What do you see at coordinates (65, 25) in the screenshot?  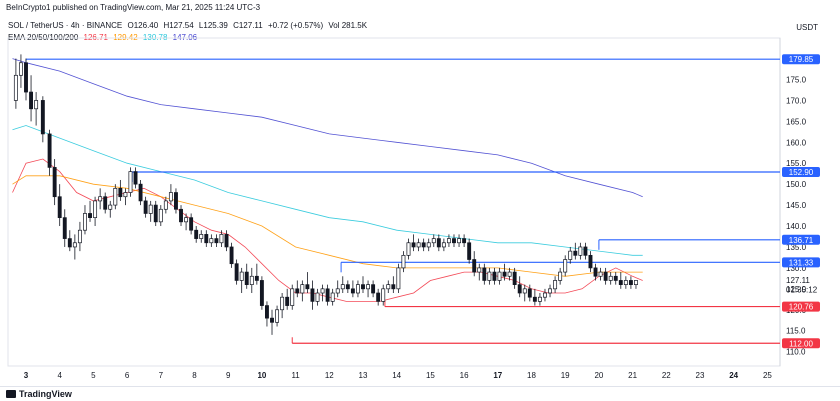 I see `symbol-label: SOL / TetherUS · 4h · BINANCE` at bounding box center [65, 25].